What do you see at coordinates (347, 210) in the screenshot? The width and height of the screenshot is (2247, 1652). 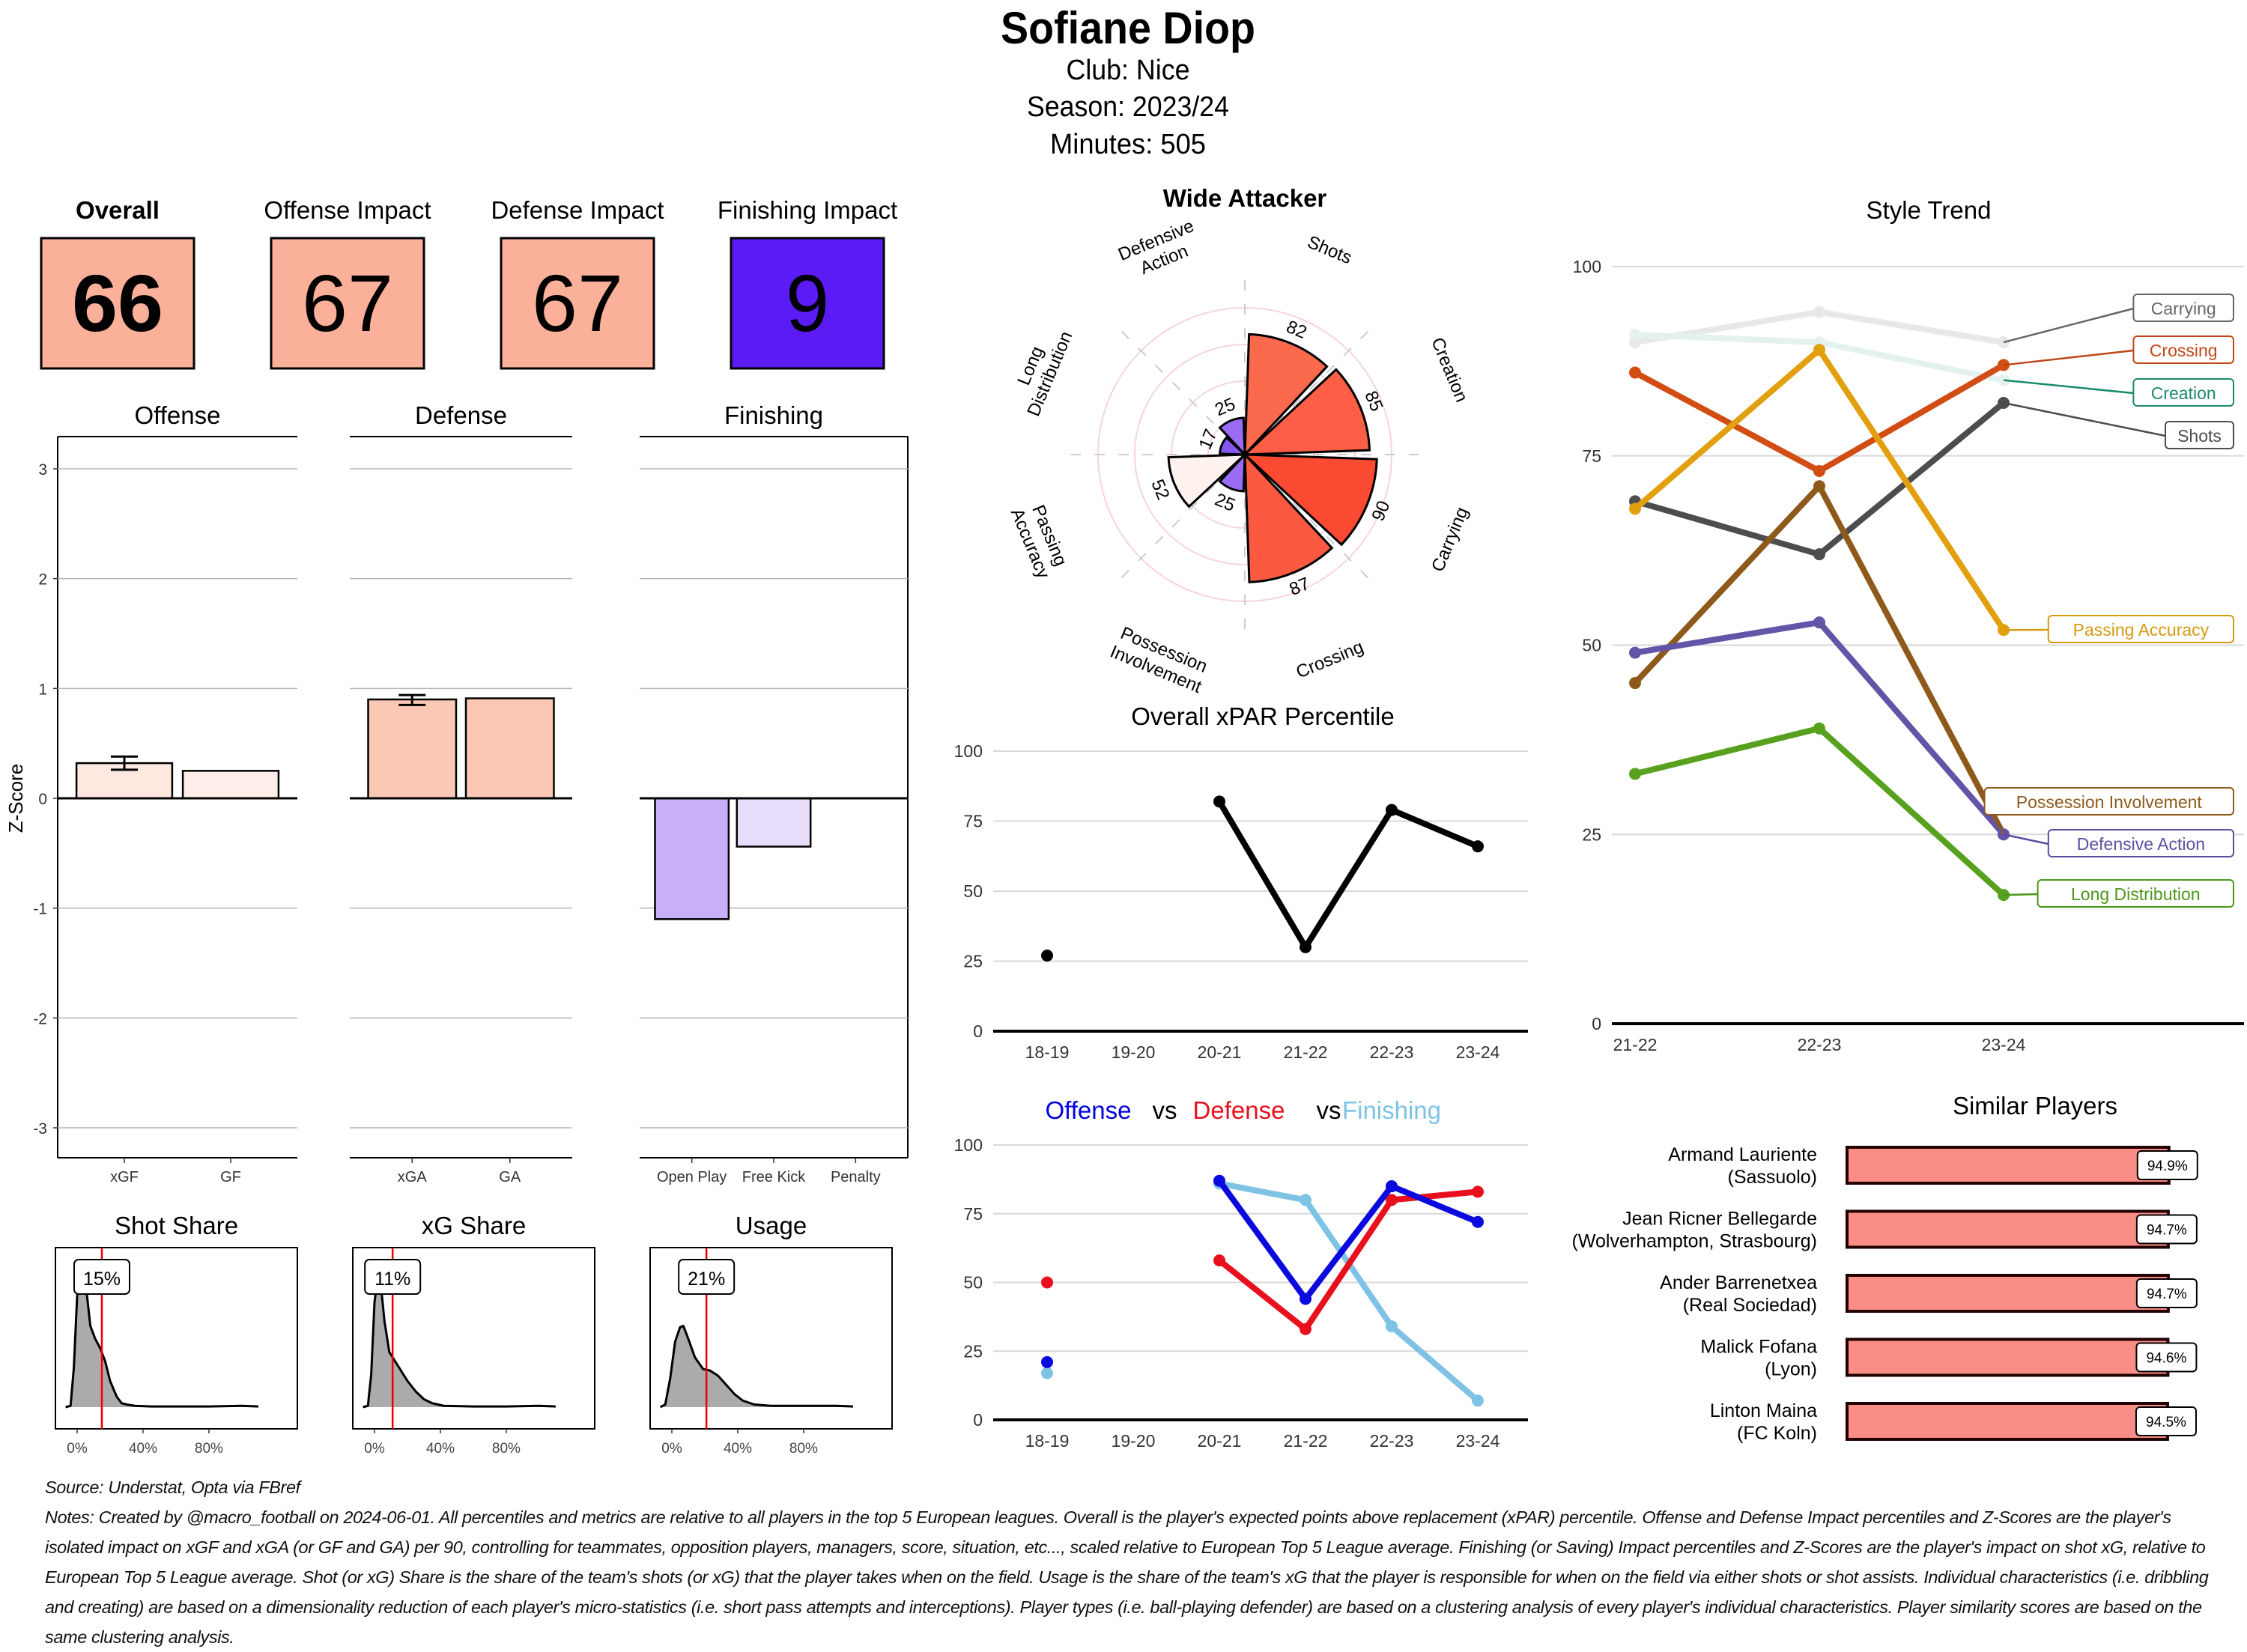 I see `impact-card-label: Offense Impact` at bounding box center [347, 210].